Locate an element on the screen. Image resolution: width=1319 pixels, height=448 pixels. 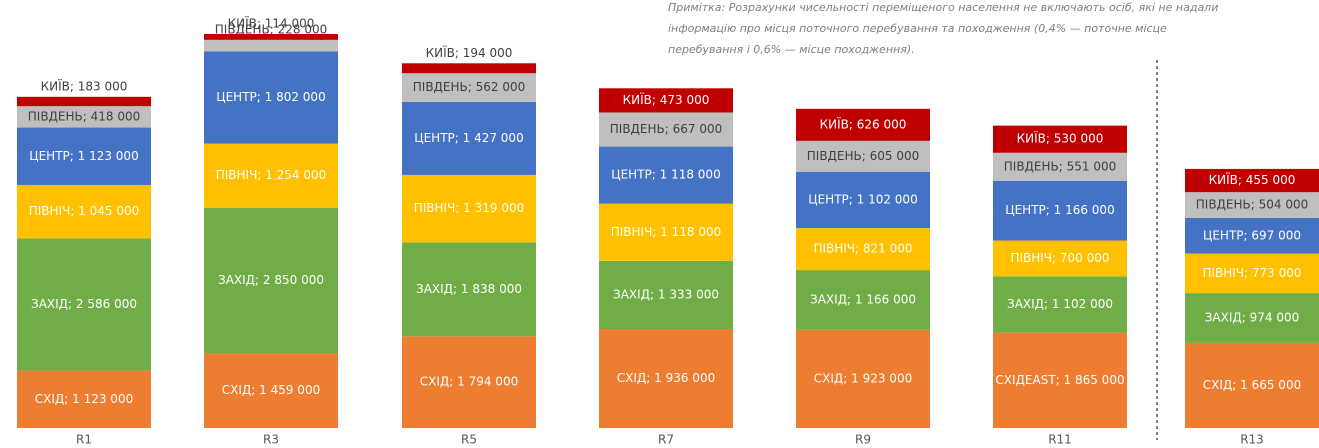
note: перебування і 0,6% — місце походження). is located at coordinates (791, 49).